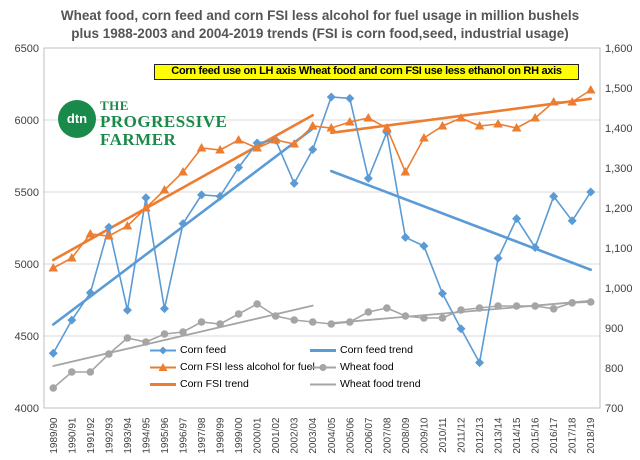 This screenshot has height=460, width=640. I want to click on legend-label-corn-feed-trend: Corn feed trend, so click(376, 350).